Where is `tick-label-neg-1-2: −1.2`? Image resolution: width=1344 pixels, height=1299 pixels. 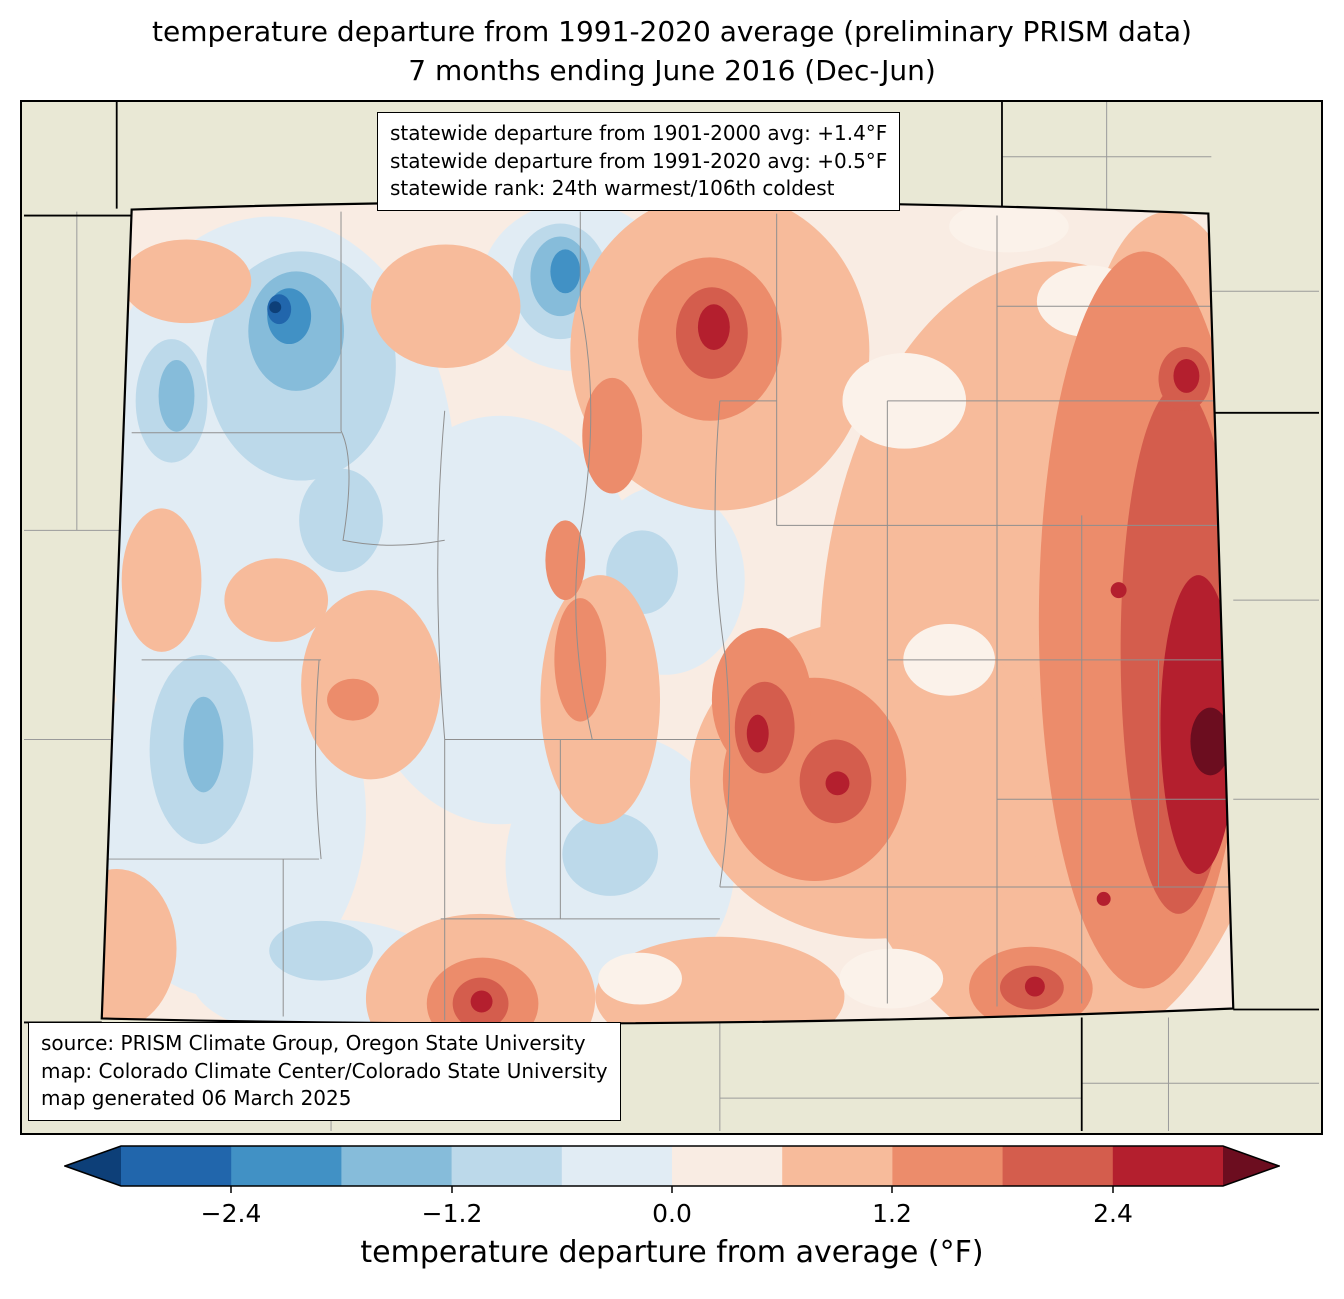 tick-label-neg-1-2: −1.2 is located at coordinates (452, 1213).